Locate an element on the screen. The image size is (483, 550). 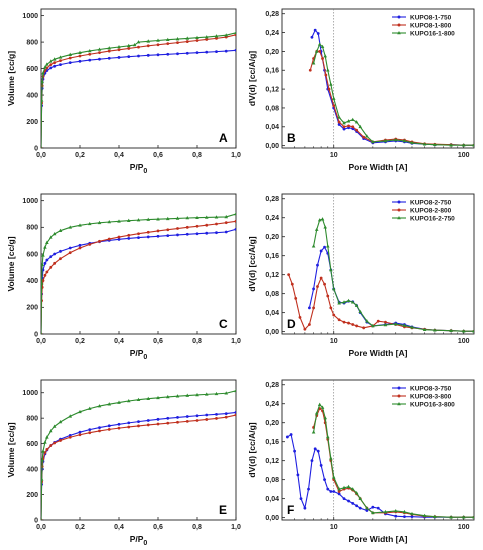
x-tick-label: 0,4 is located at coordinates (119, 341).